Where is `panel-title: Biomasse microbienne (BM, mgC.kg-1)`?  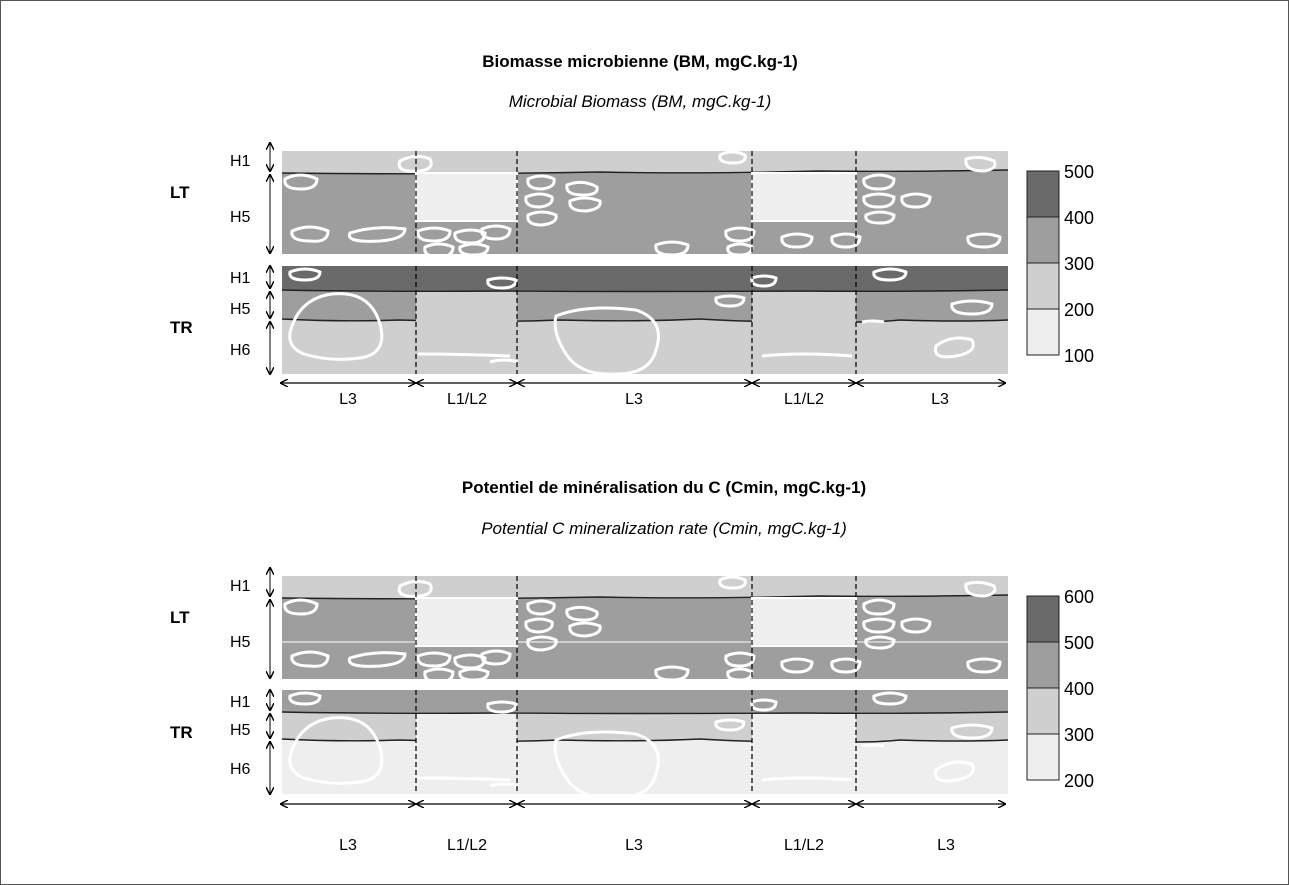
panel-title: Biomasse microbienne (BM, mgC.kg-1) is located at coordinates (640, 61).